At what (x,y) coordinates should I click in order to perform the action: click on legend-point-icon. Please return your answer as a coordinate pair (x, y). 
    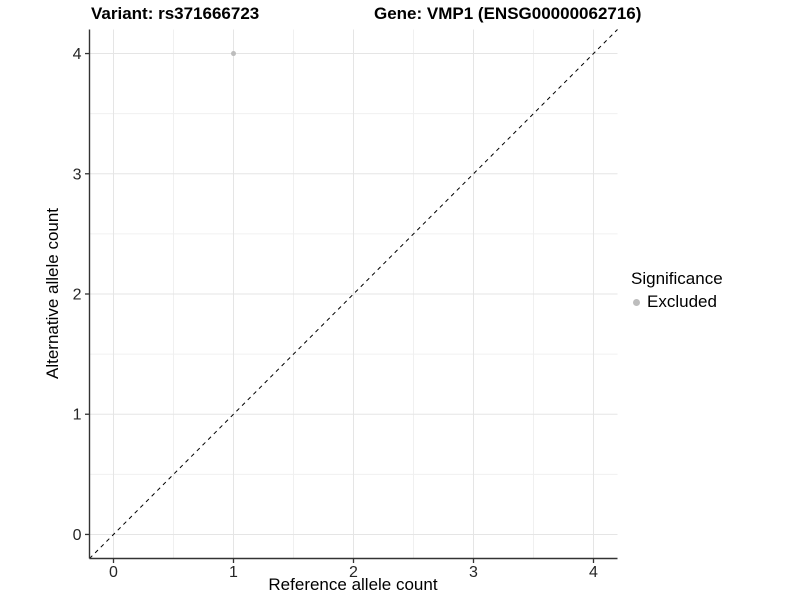
    Looking at the image, I should click on (636, 302).